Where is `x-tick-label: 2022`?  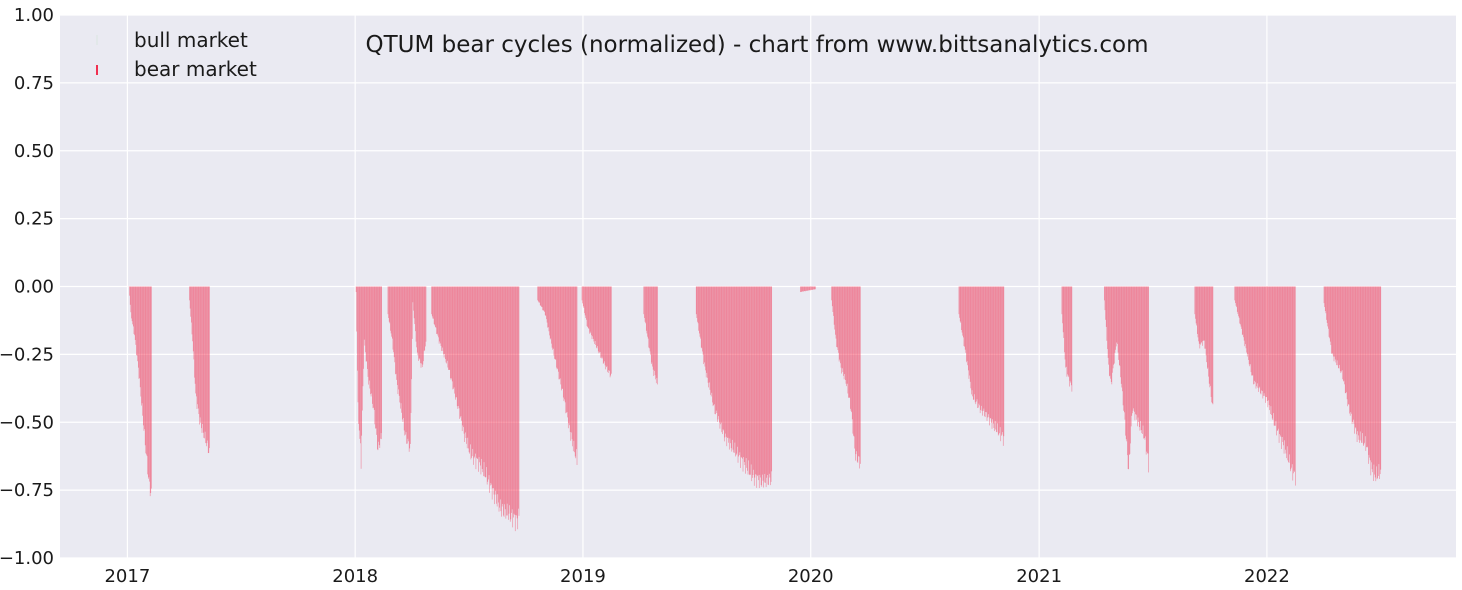
x-tick-label: 2022 is located at coordinates (1267, 576).